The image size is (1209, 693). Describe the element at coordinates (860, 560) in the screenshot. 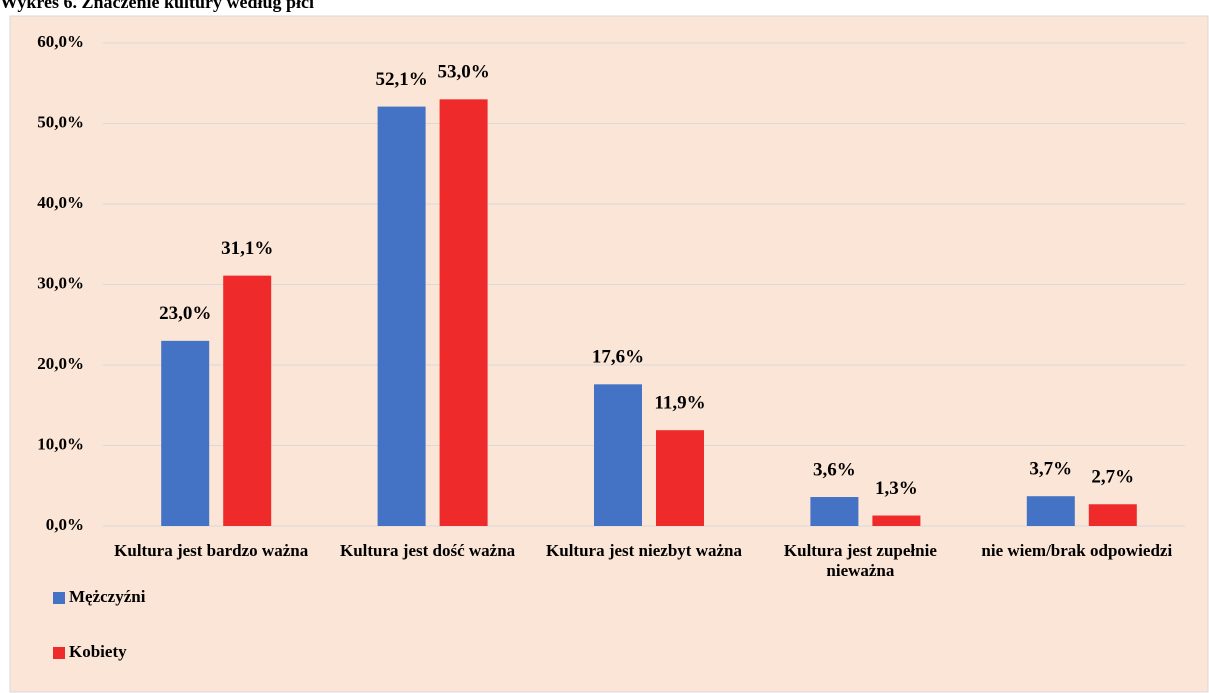

I see `x-tick-label: Kultura jest zupełnie nieważna` at that location.